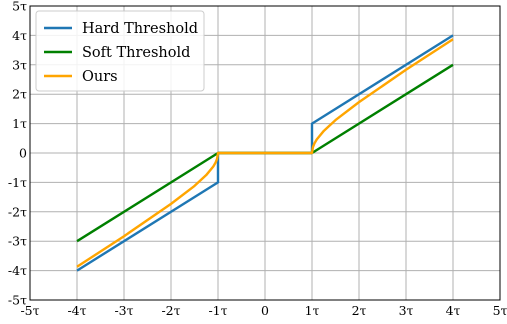 The height and width of the screenshot is (324, 507). Describe the element at coordinates (312, 310) in the screenshot. I see `x-tick-label: 1τ` at that location.